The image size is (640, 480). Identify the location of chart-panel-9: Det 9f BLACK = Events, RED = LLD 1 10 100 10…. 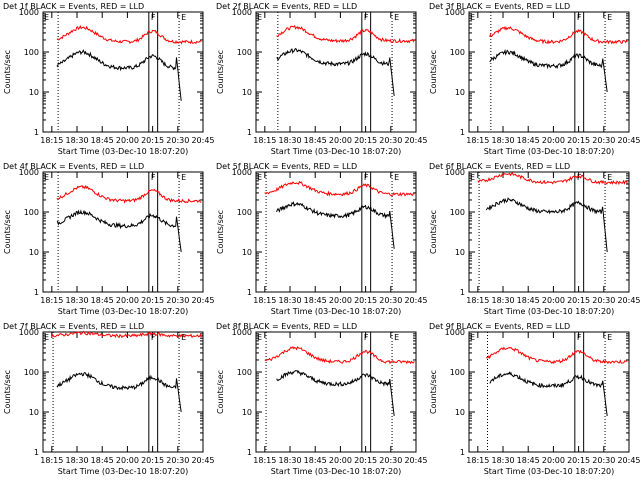
(534, 399).